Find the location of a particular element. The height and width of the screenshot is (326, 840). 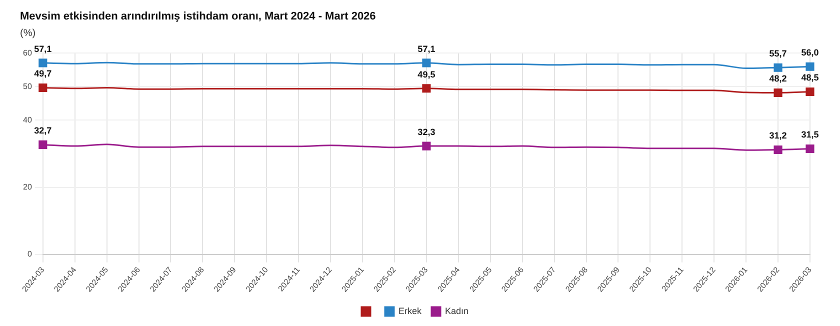

y-tick-label: 20 is located at coordinates (27, 187).